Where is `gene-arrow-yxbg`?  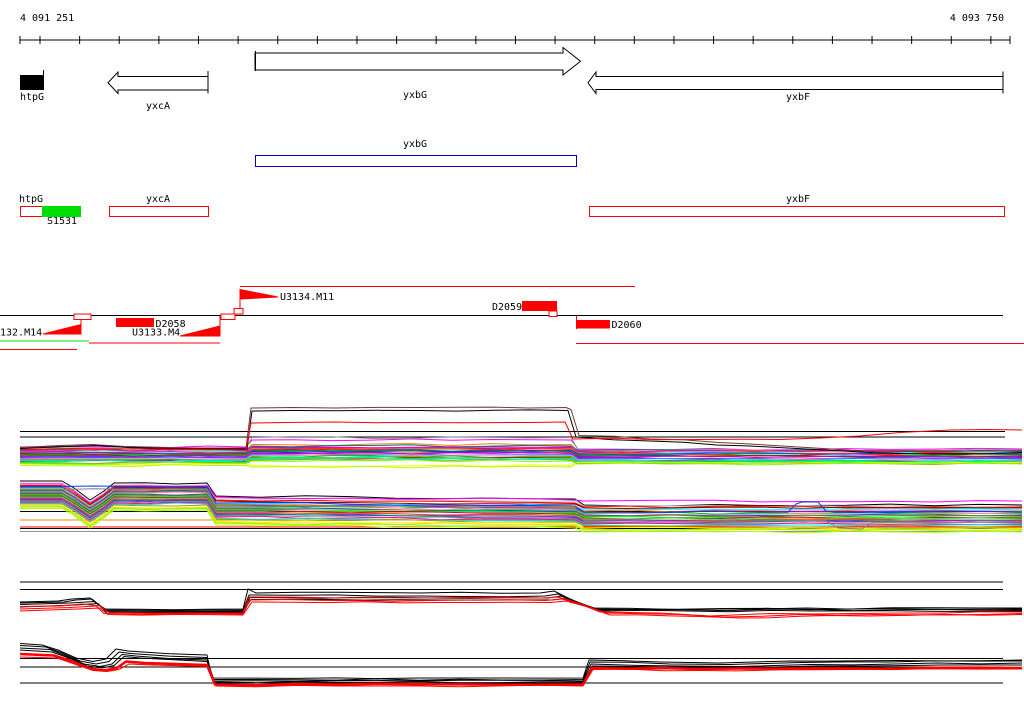 gene-arrow-yxbg is located at coordinates (418, 61).